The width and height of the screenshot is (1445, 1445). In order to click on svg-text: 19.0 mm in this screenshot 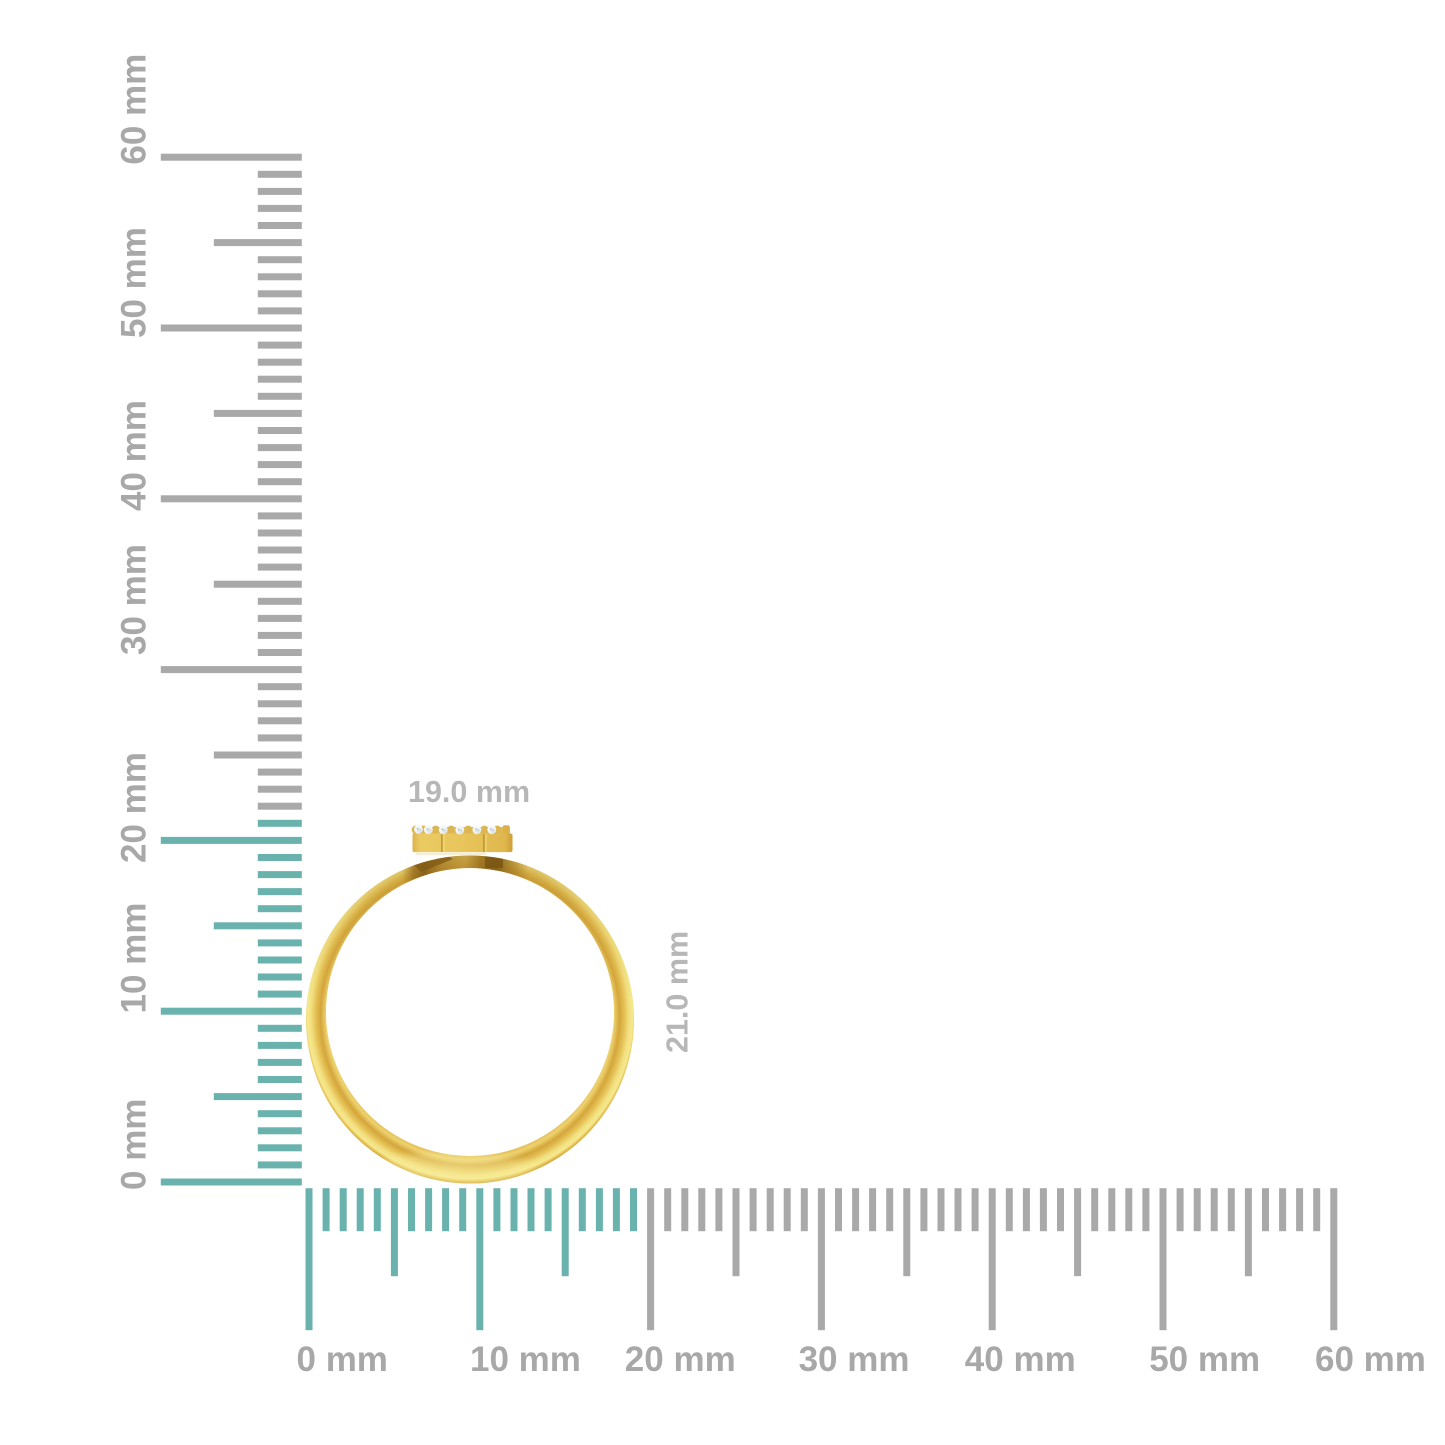, I will do `click(469, 792)`.